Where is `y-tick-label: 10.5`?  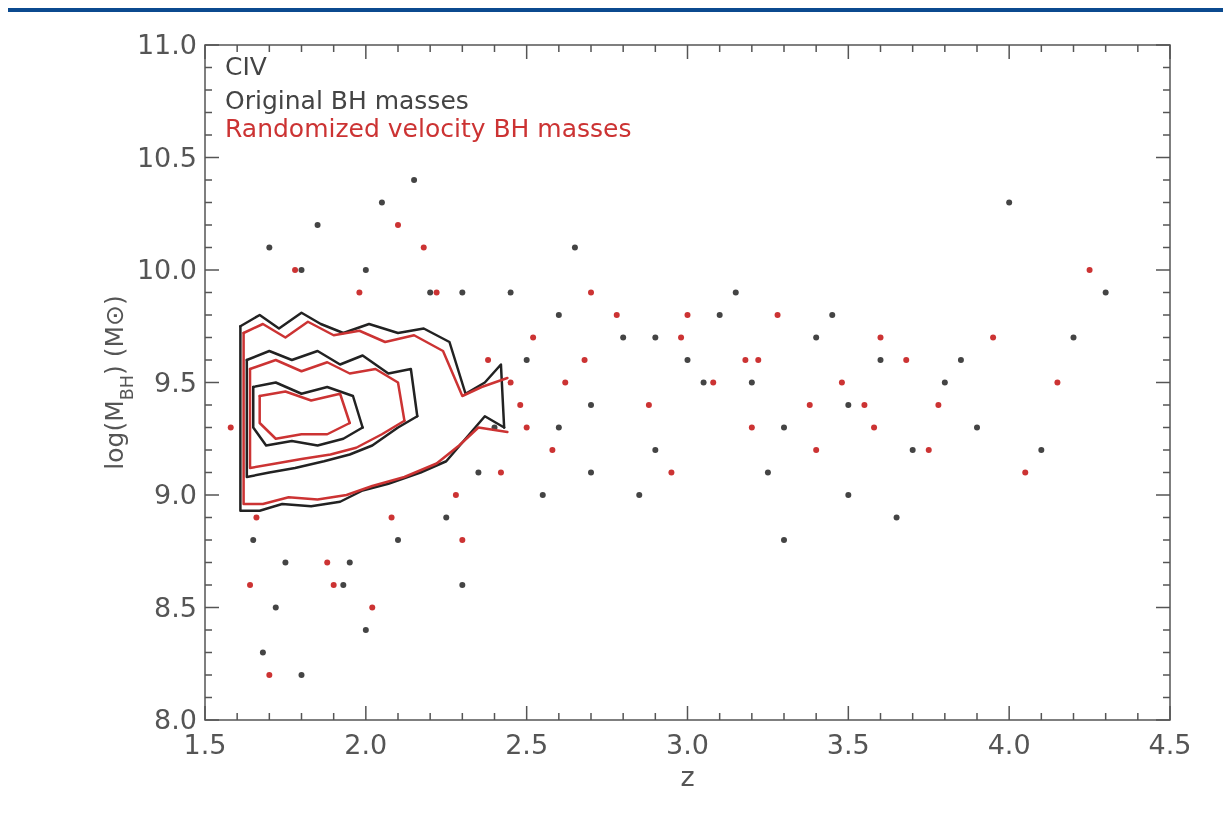
y-tick-label: 10.5 is located at coordinates (166, 157).